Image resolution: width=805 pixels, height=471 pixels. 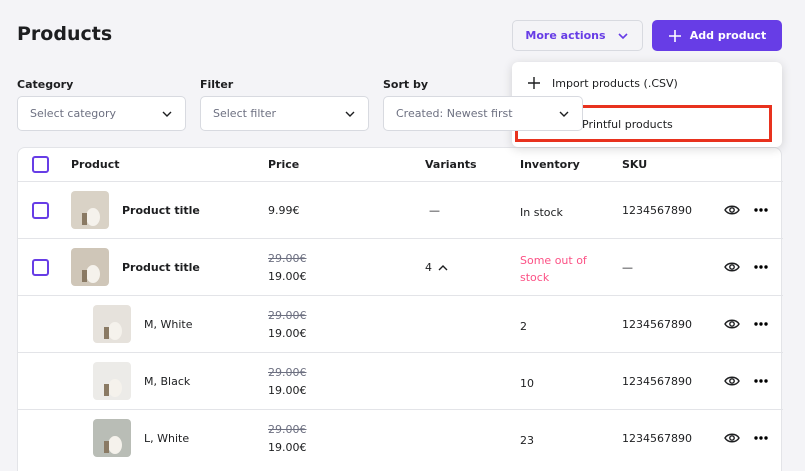 What do you see at coordinates (443, 268) in the screenshot?
I see `collapse-icon` at bounding box center [443, 268].